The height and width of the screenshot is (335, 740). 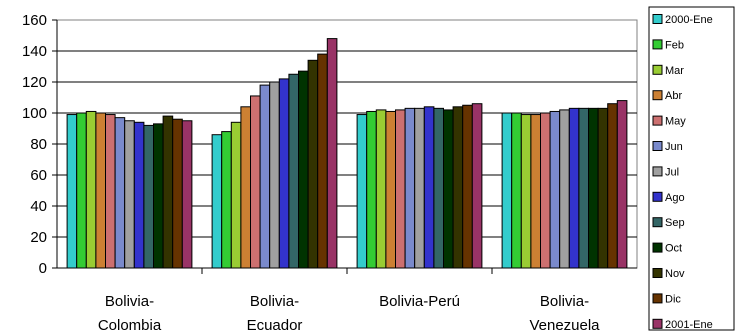 What do you see at coordinates (38, 206) in the screenshot?
I see `y-tick-label: 40` at bounding box center [38, 206].